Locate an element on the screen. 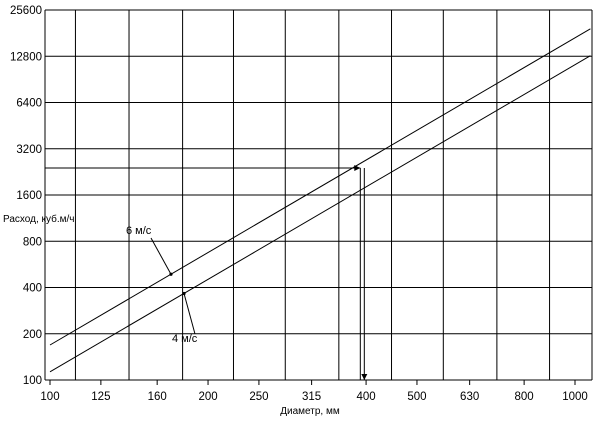 This screenshot has width=600, height=426. y-tick-label: 800 is located at coordinates (32, 242).